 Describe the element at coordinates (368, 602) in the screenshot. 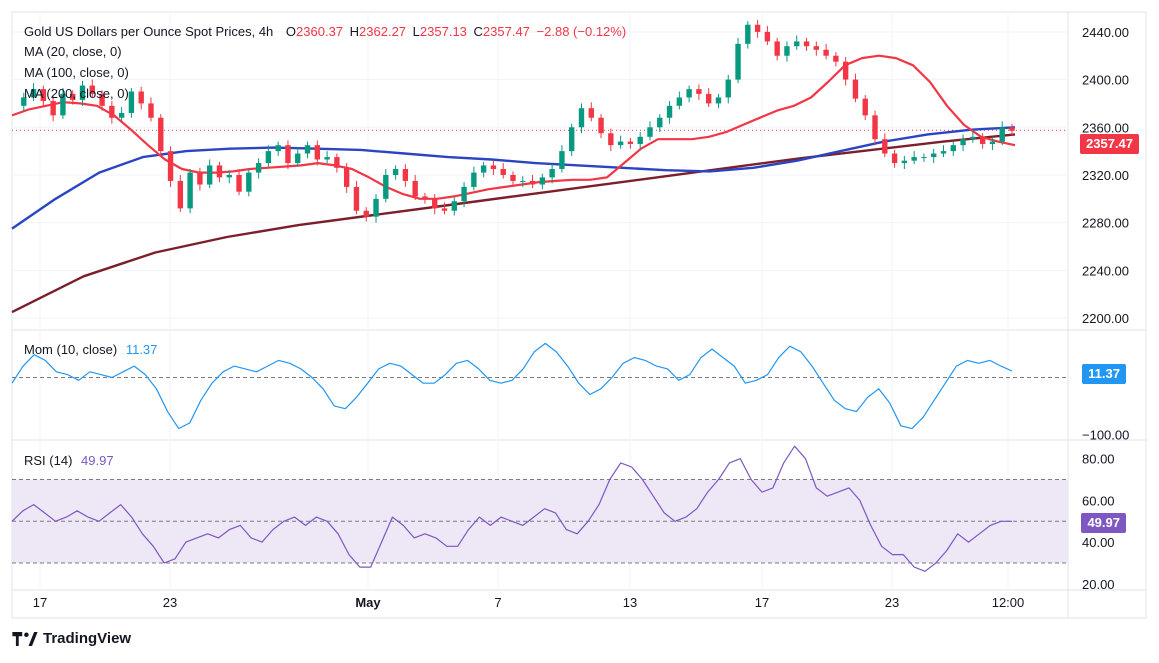

I see `time-axis-tick: May` at that location.